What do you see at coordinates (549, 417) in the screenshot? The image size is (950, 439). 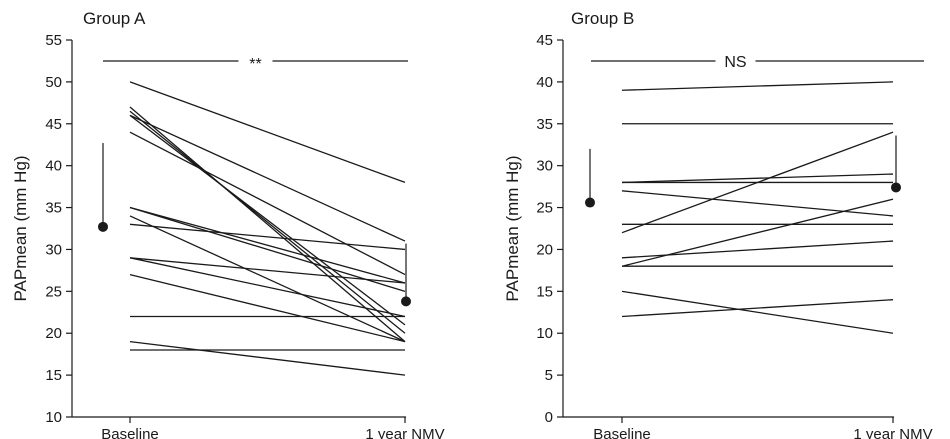 I see `y-tick-label: 0` at bounding box center [549, 417].